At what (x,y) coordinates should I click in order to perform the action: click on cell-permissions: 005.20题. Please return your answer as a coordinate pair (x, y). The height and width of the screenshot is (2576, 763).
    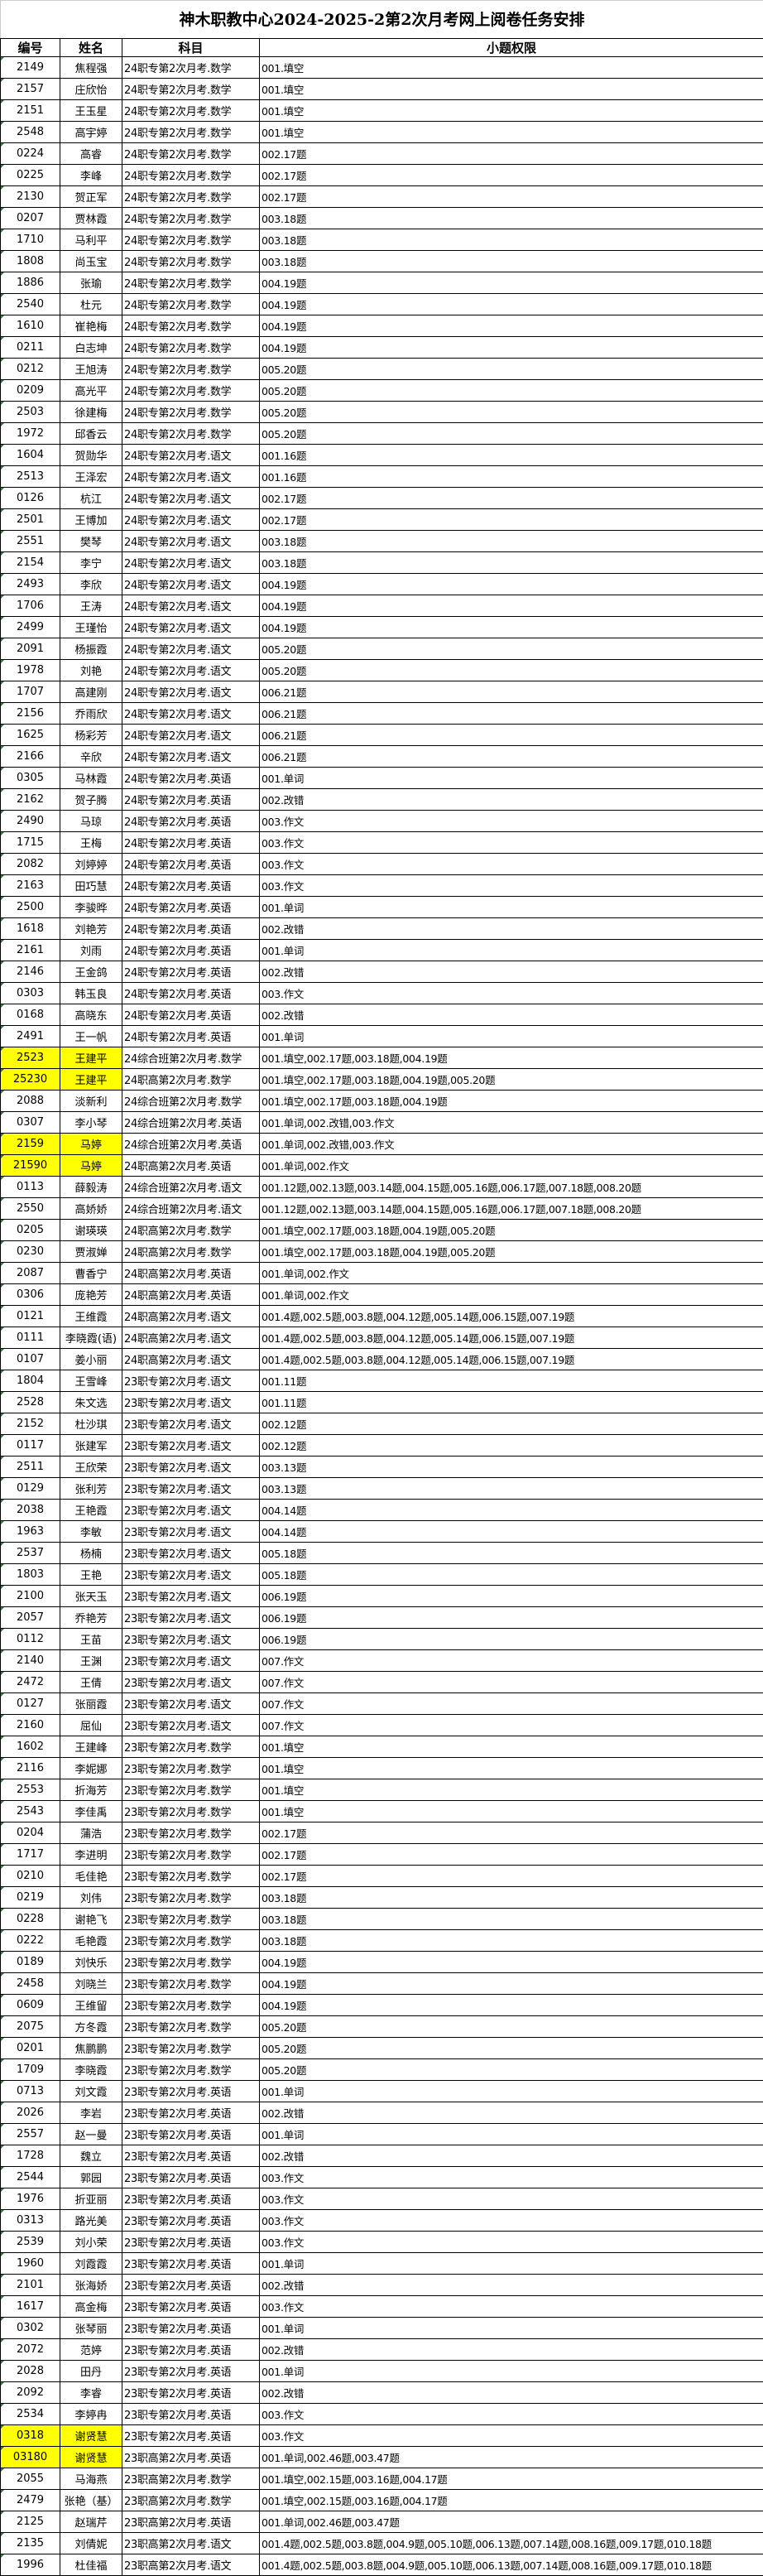
    Looking at the image, I should click on (511, 670).